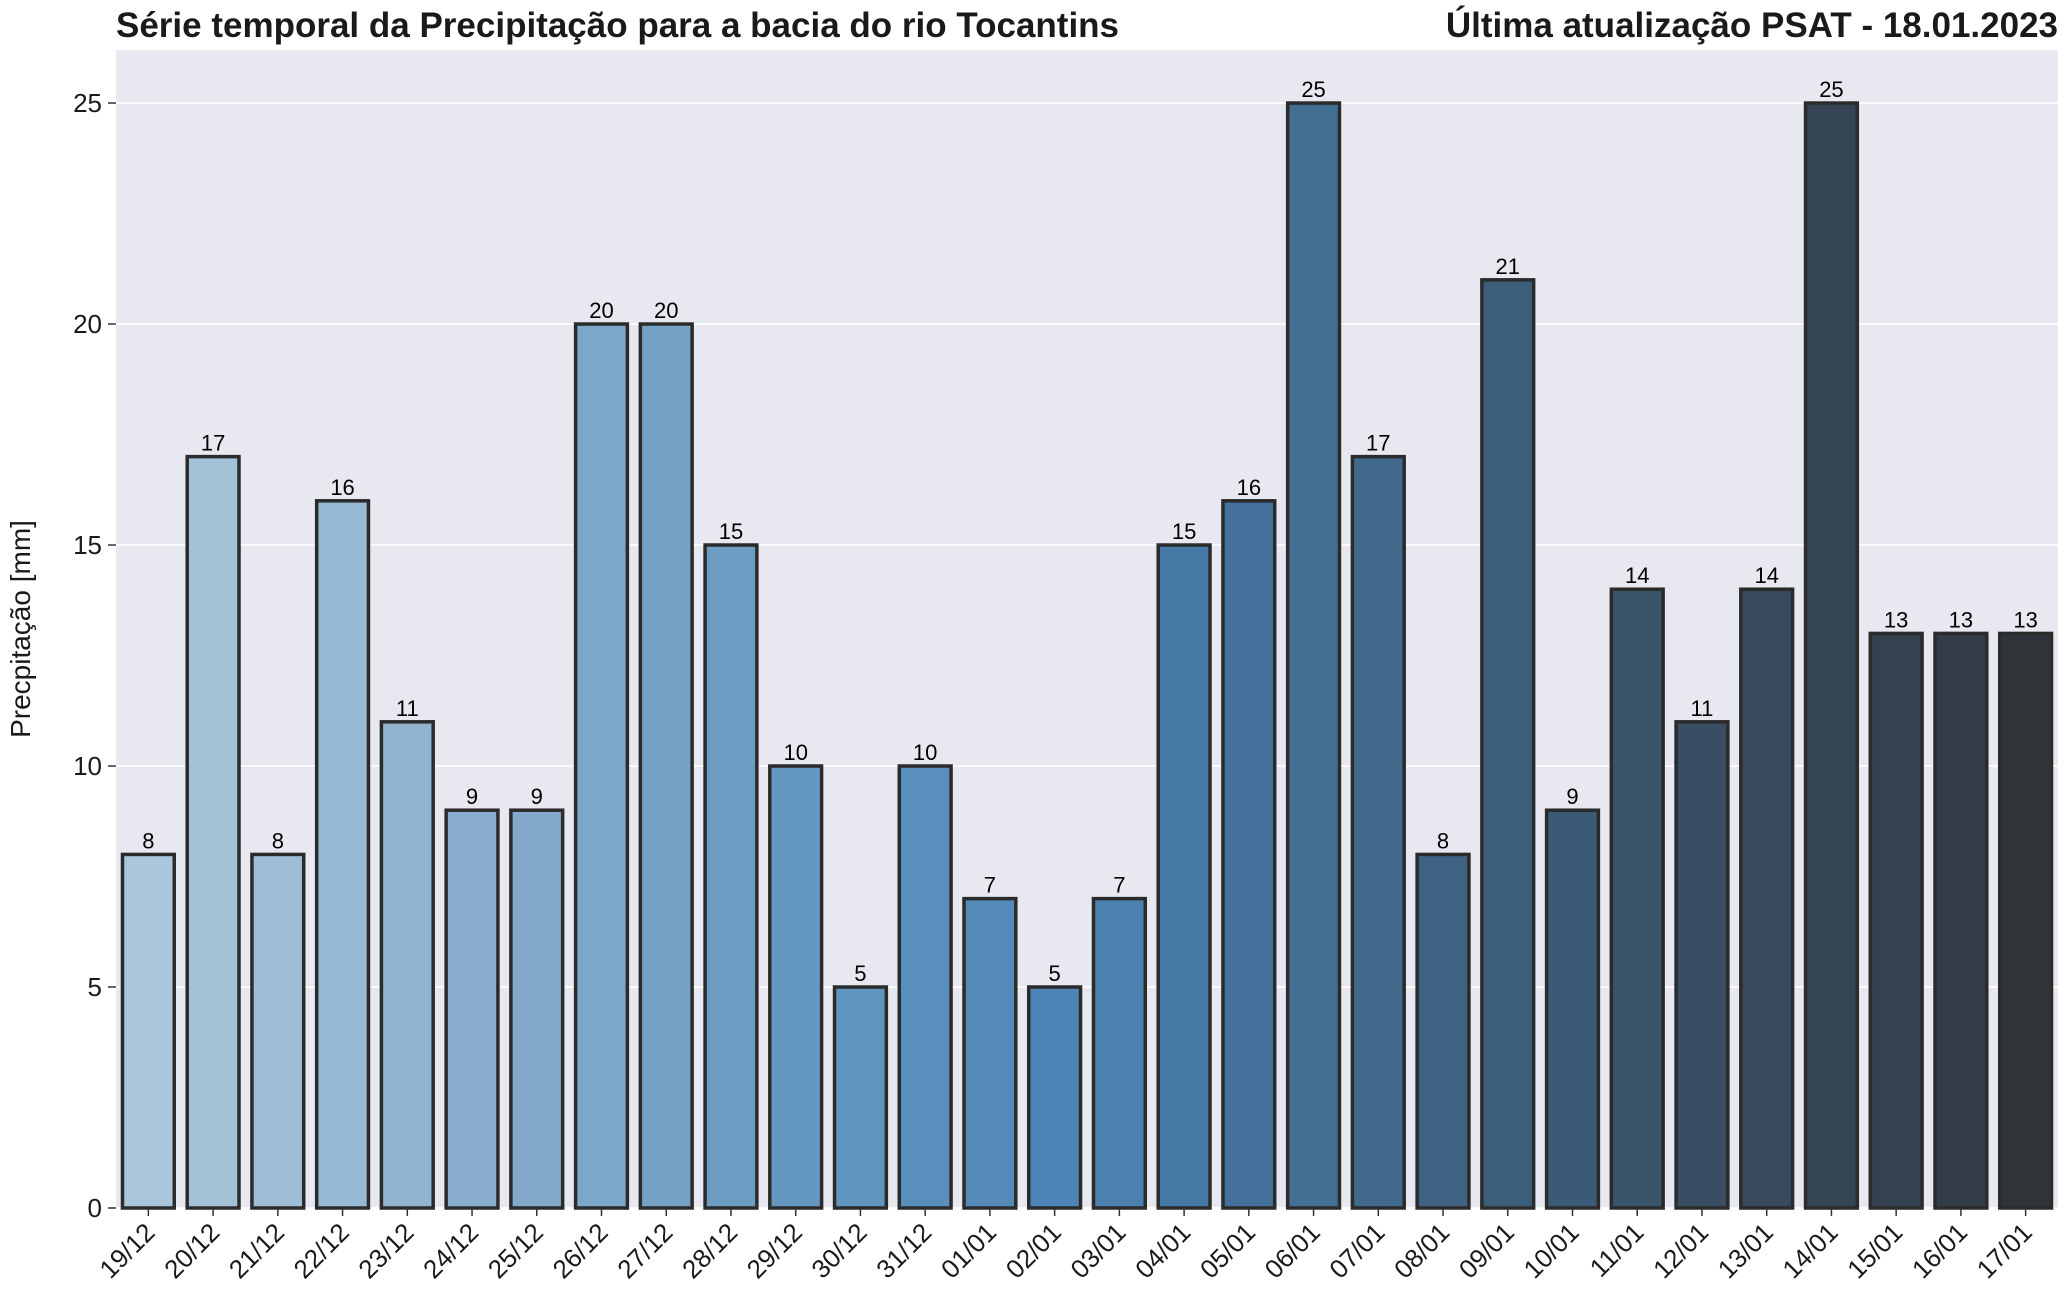 The image size is (2064, 1297). Describe the element at coordinates (95, 1208) in the screenshot. I see `y-tick-label: 0` at that location.